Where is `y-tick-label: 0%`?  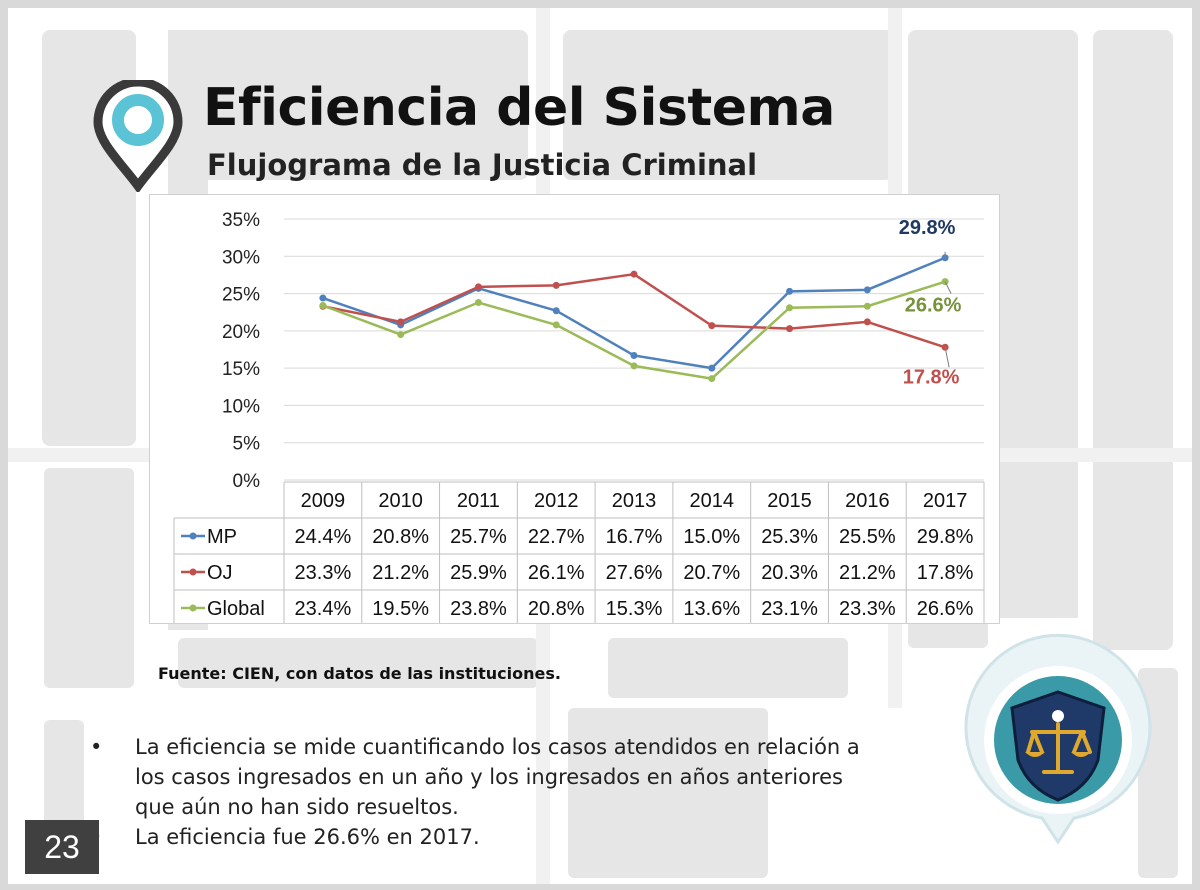 y-tick-label: 0% is located at coordinates (247, 481).